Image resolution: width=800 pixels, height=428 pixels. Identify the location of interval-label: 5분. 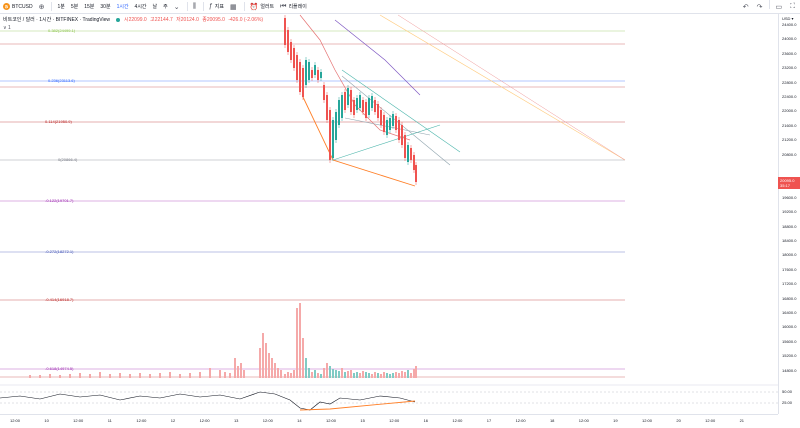
(74, 7).